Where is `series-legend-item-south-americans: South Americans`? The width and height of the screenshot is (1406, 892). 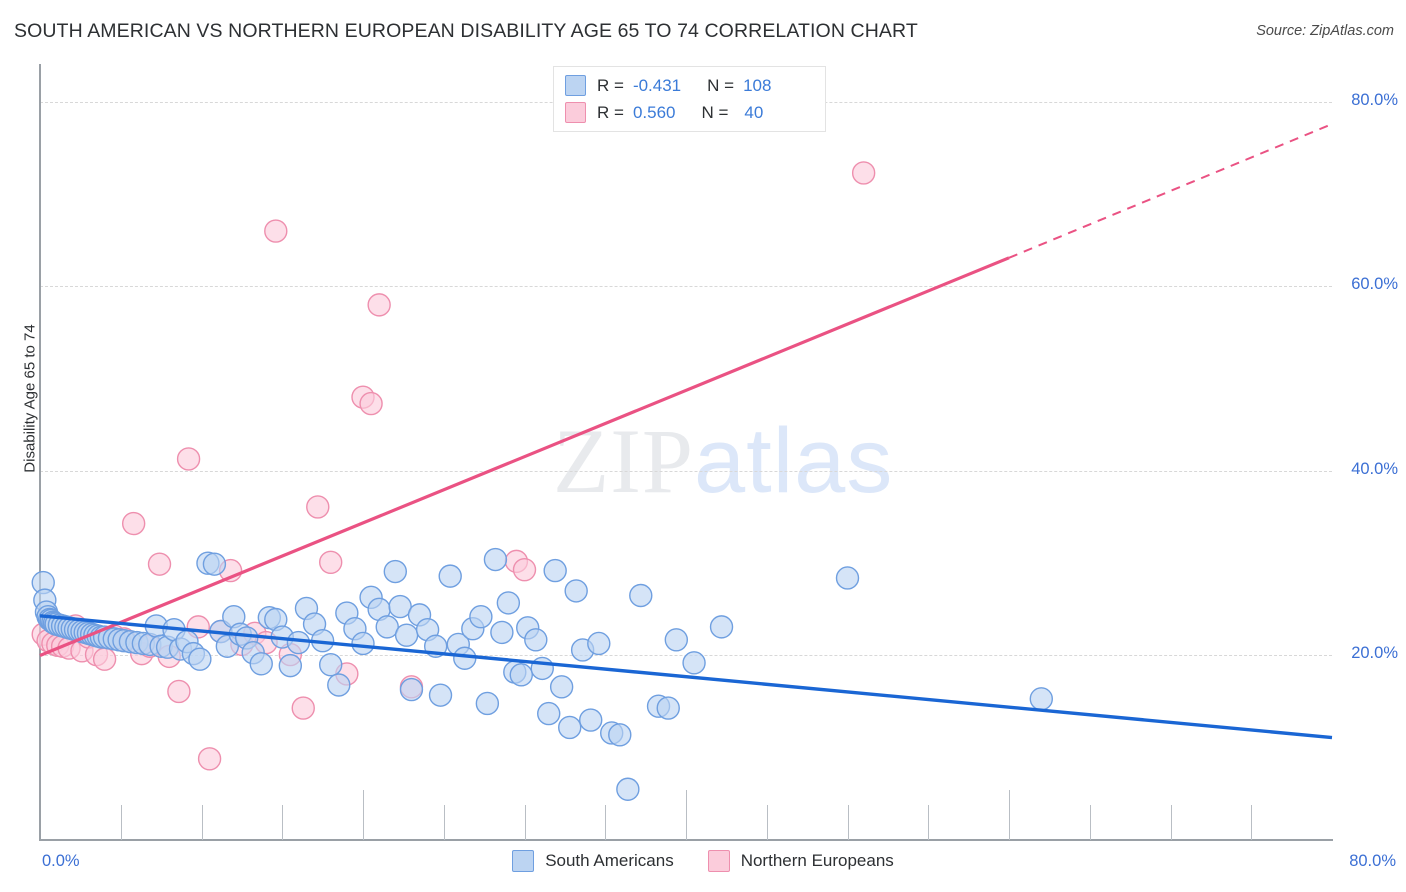 series-legend-item-south-americans: South Americans is located at coordinates (593, 861).